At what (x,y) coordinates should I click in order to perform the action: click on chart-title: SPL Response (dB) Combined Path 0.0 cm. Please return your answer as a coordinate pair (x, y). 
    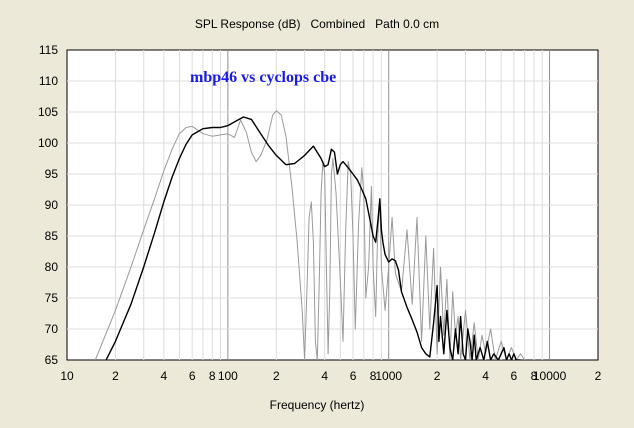
    Looking at the image, I should click on (317, 24).